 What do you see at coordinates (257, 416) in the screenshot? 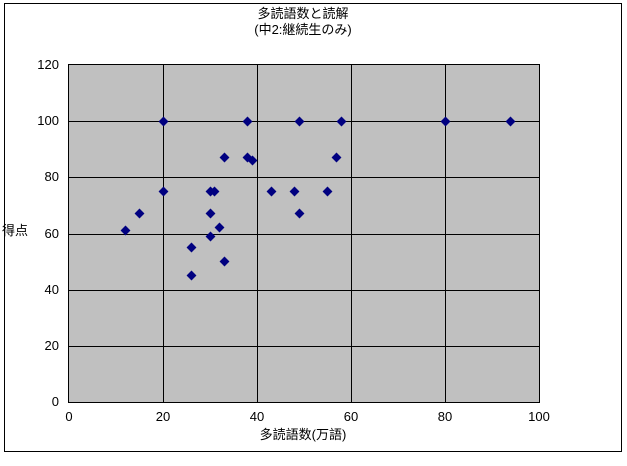
I see `x-tick-label: 40` at bounding box center [257, 416].